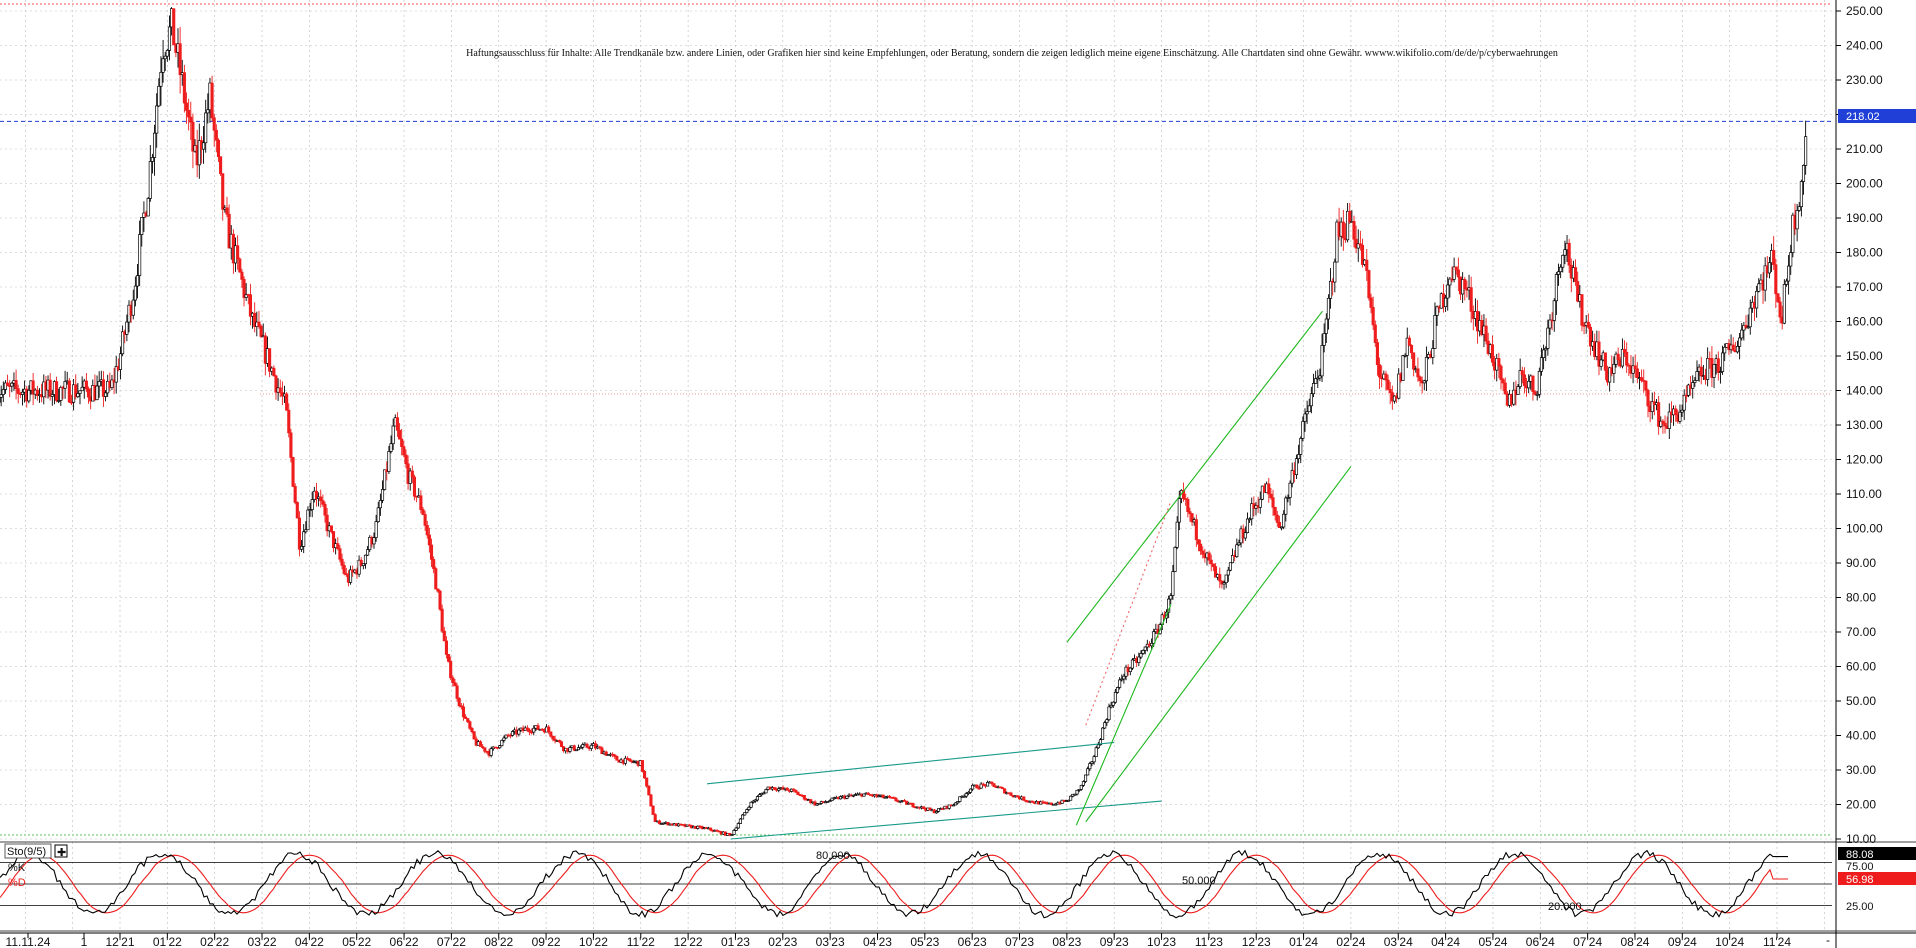 The image size is (1916, 948). I want to click on x-tick-label: 08'23, so click(1066, 941).